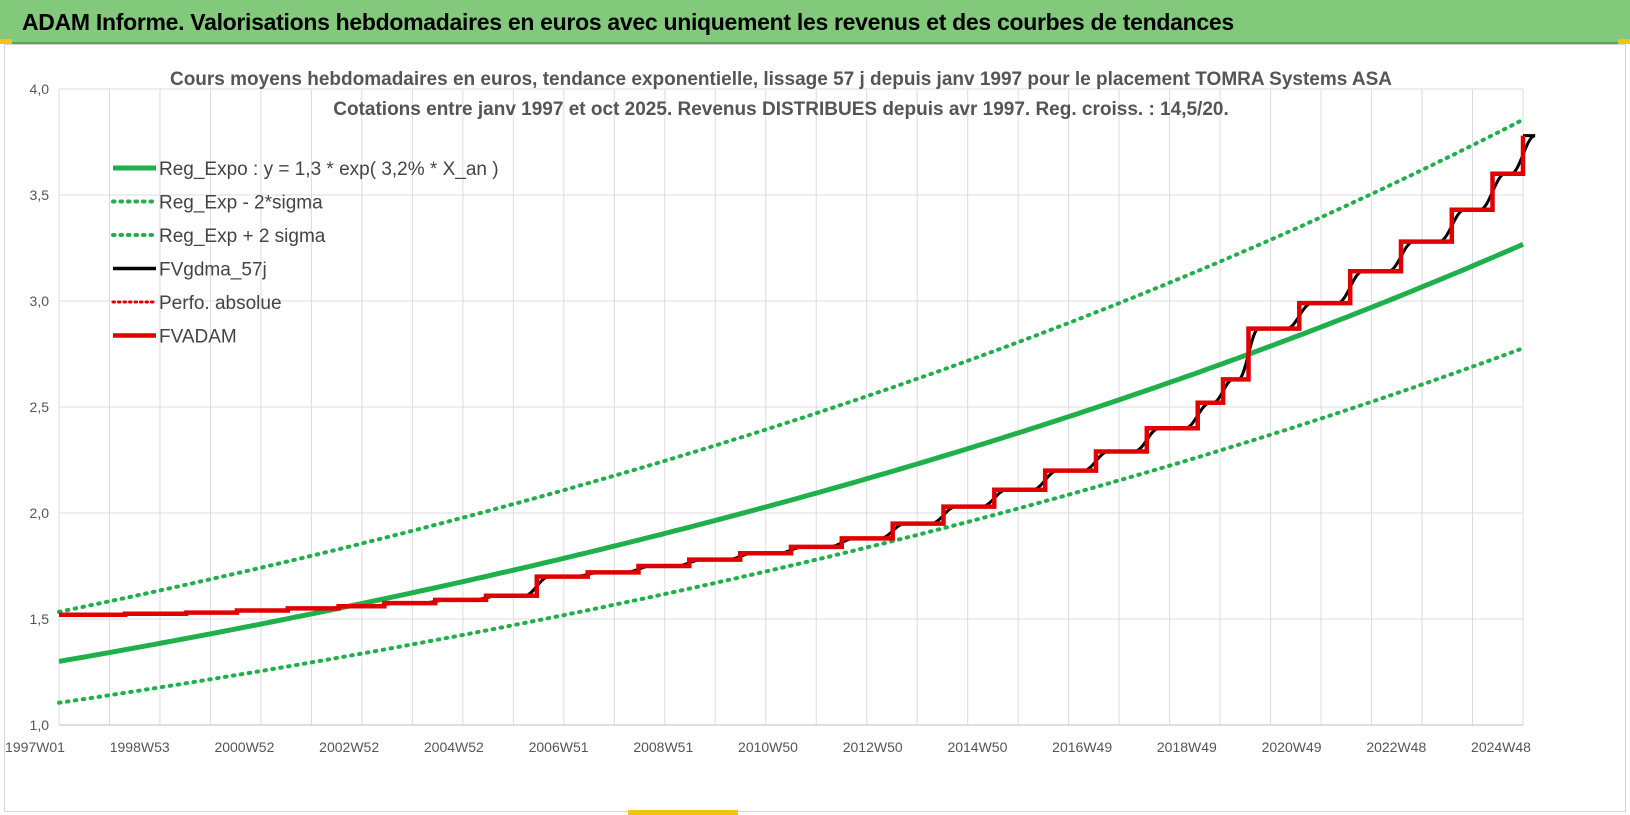  I want to click on x-tick-label: 2014W50, so click(977, 747).